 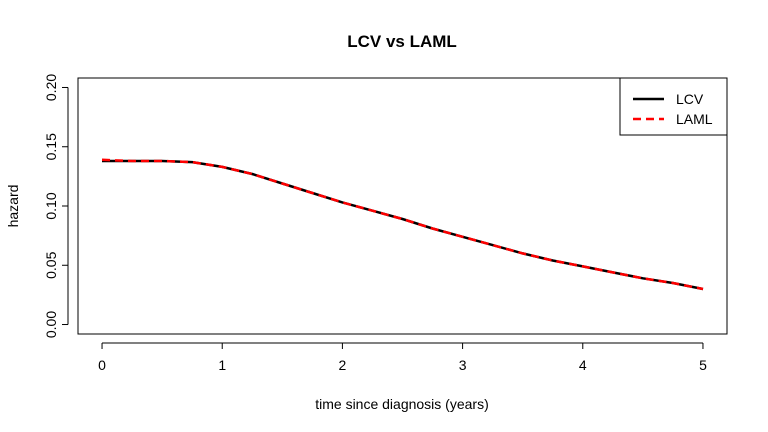 I want to click on legend: LCV LAML, so click(x=673, y=106).